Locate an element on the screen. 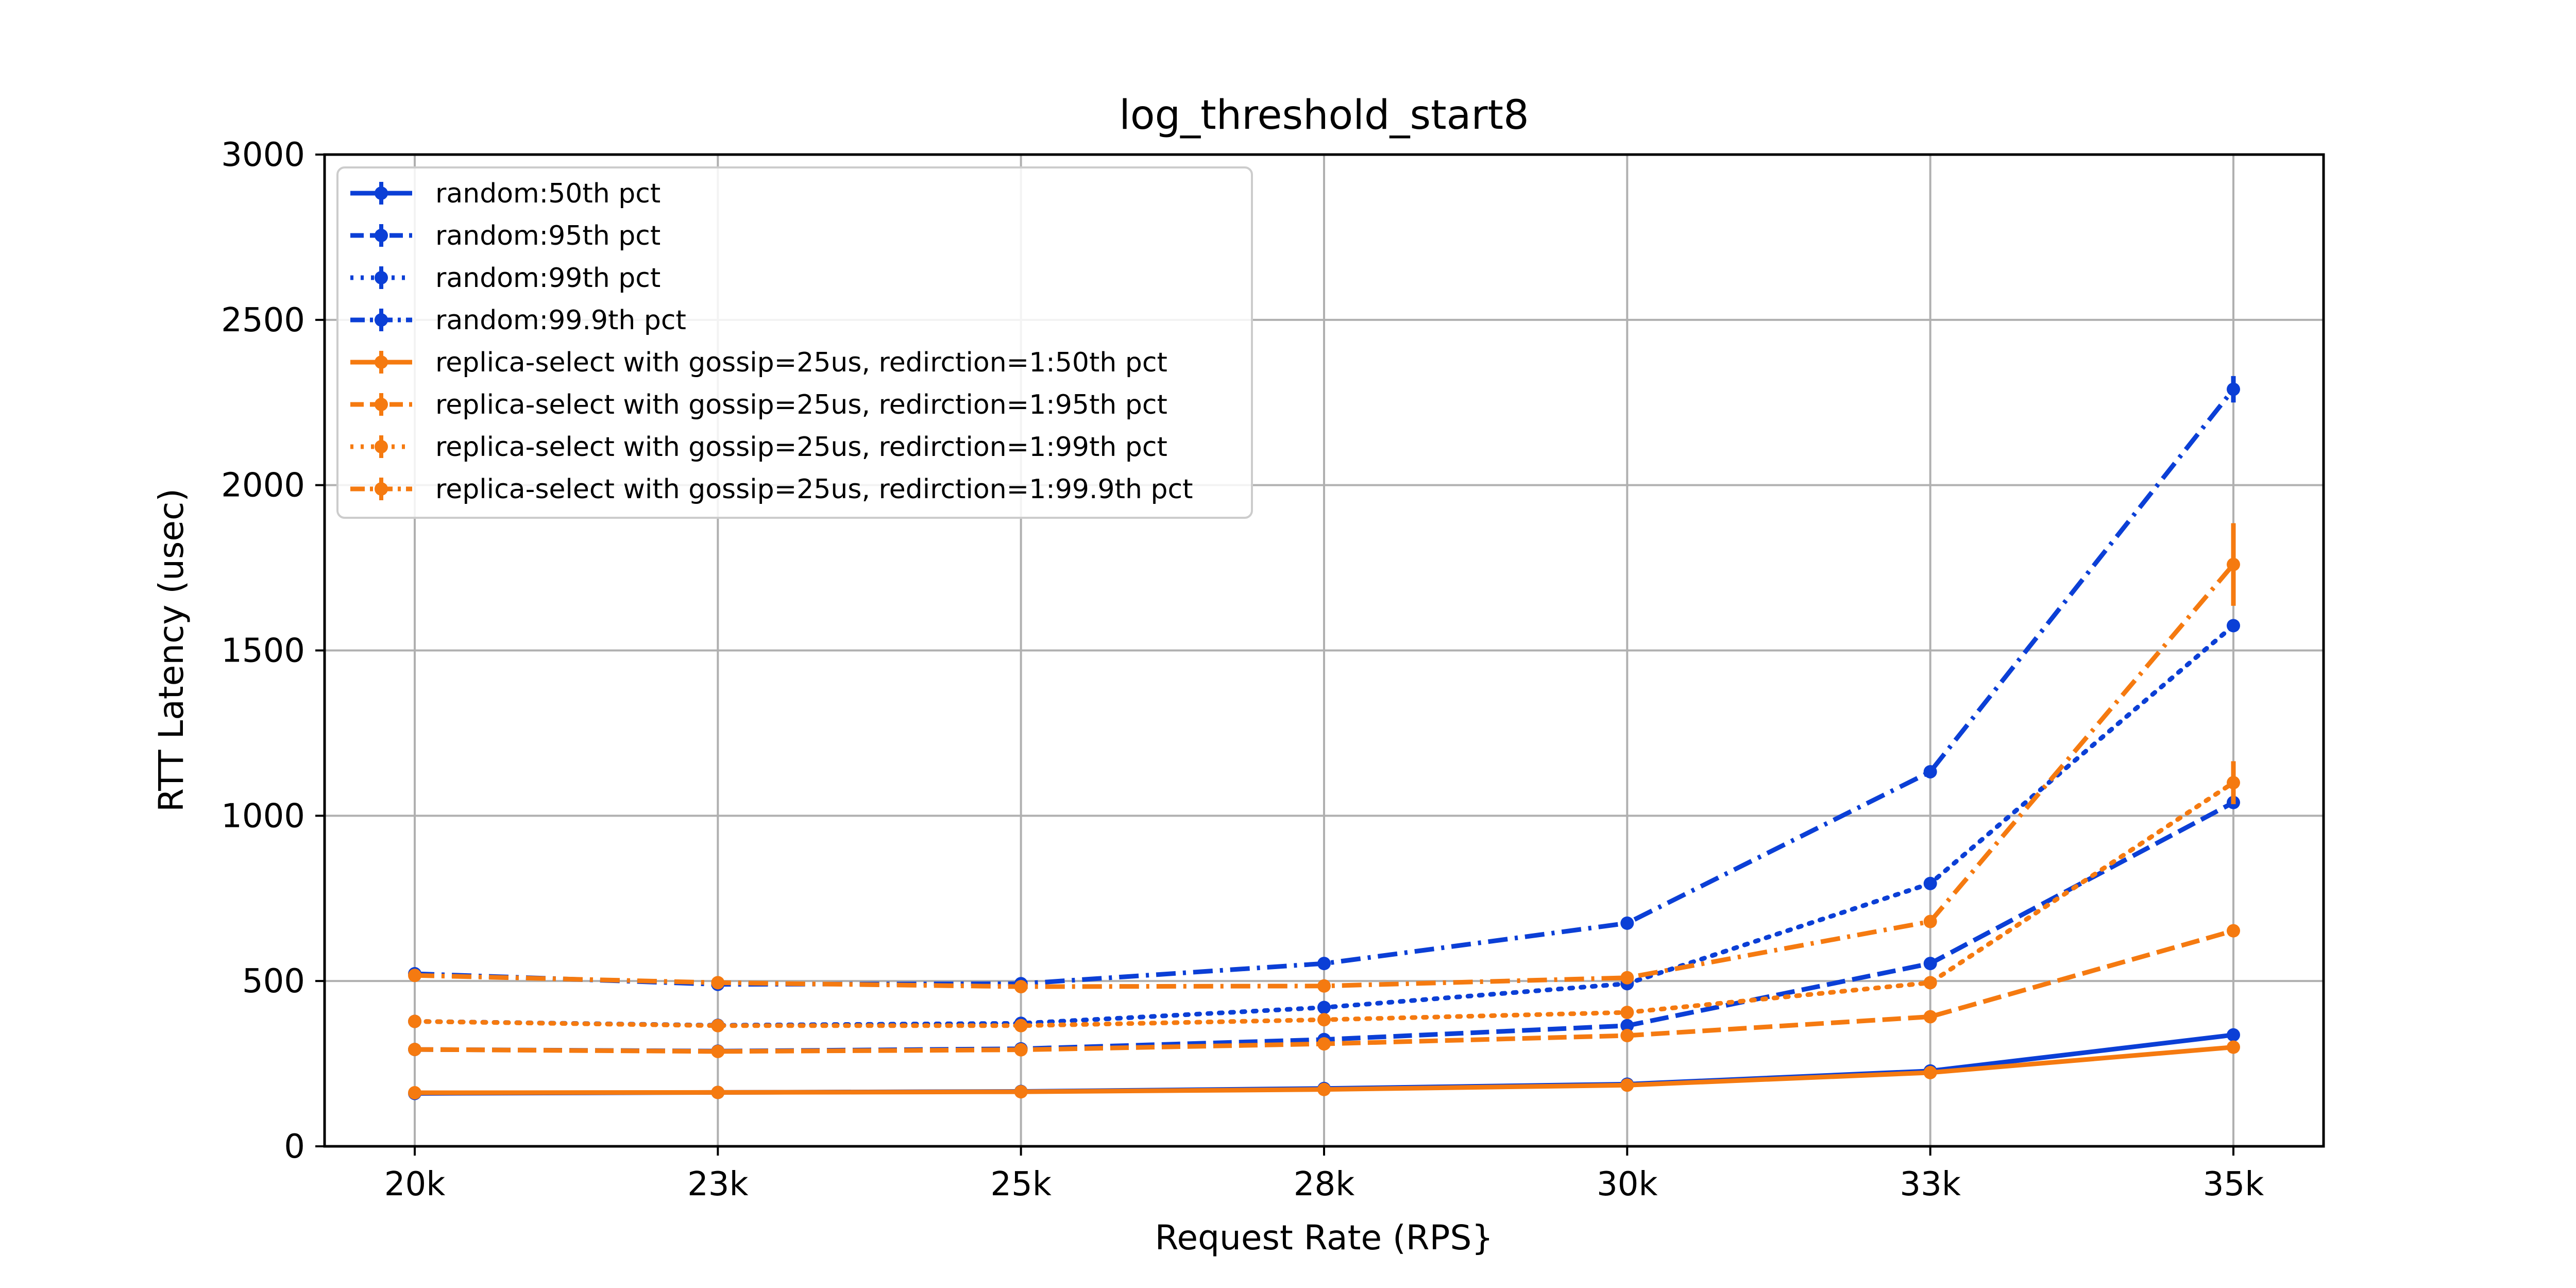 The image size is (2576, 1288). legend-label: random:99th pct is located at coordinates (548, 279).